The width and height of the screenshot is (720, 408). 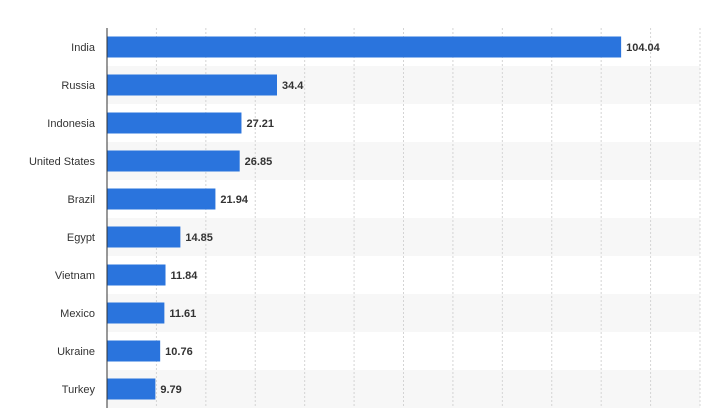 What do you see at coordinates (199, 238) in the screenshot?
I see `value-label: 14.85` at bounding box center [199, 238].